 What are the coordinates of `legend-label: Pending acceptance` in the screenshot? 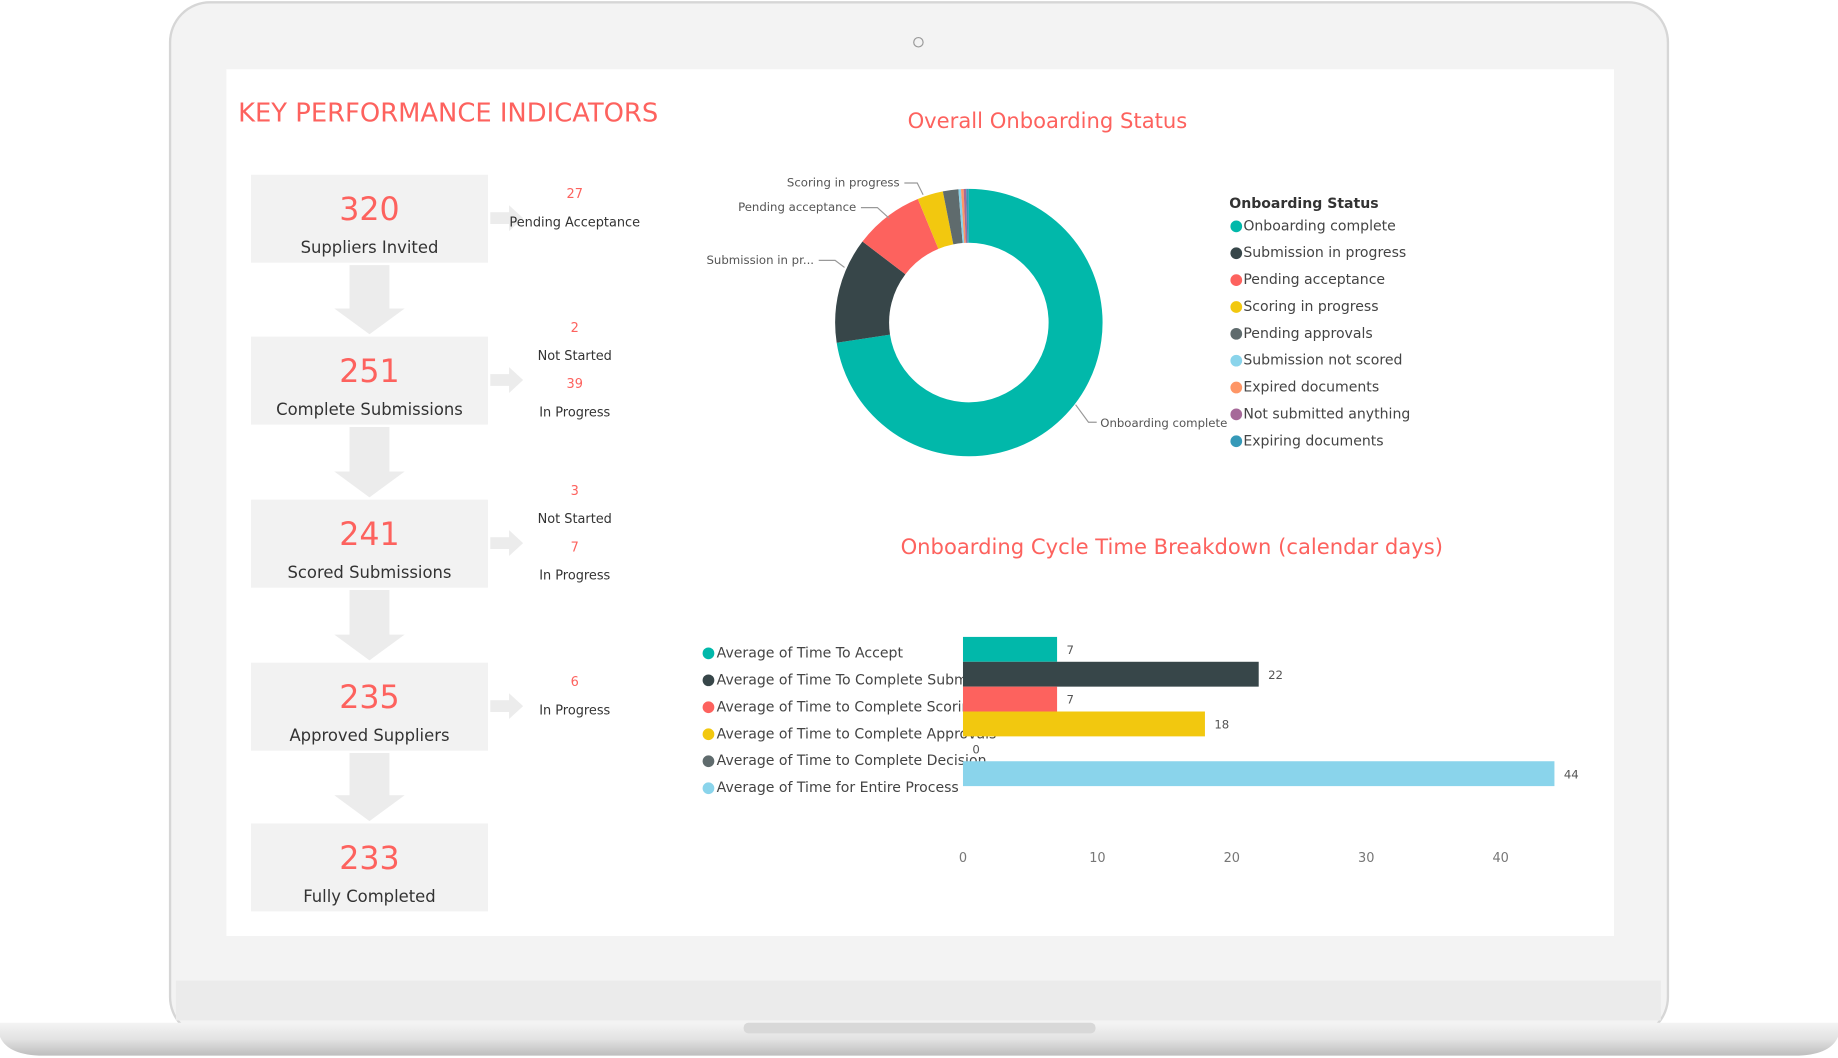 It's located at (1314, 280).